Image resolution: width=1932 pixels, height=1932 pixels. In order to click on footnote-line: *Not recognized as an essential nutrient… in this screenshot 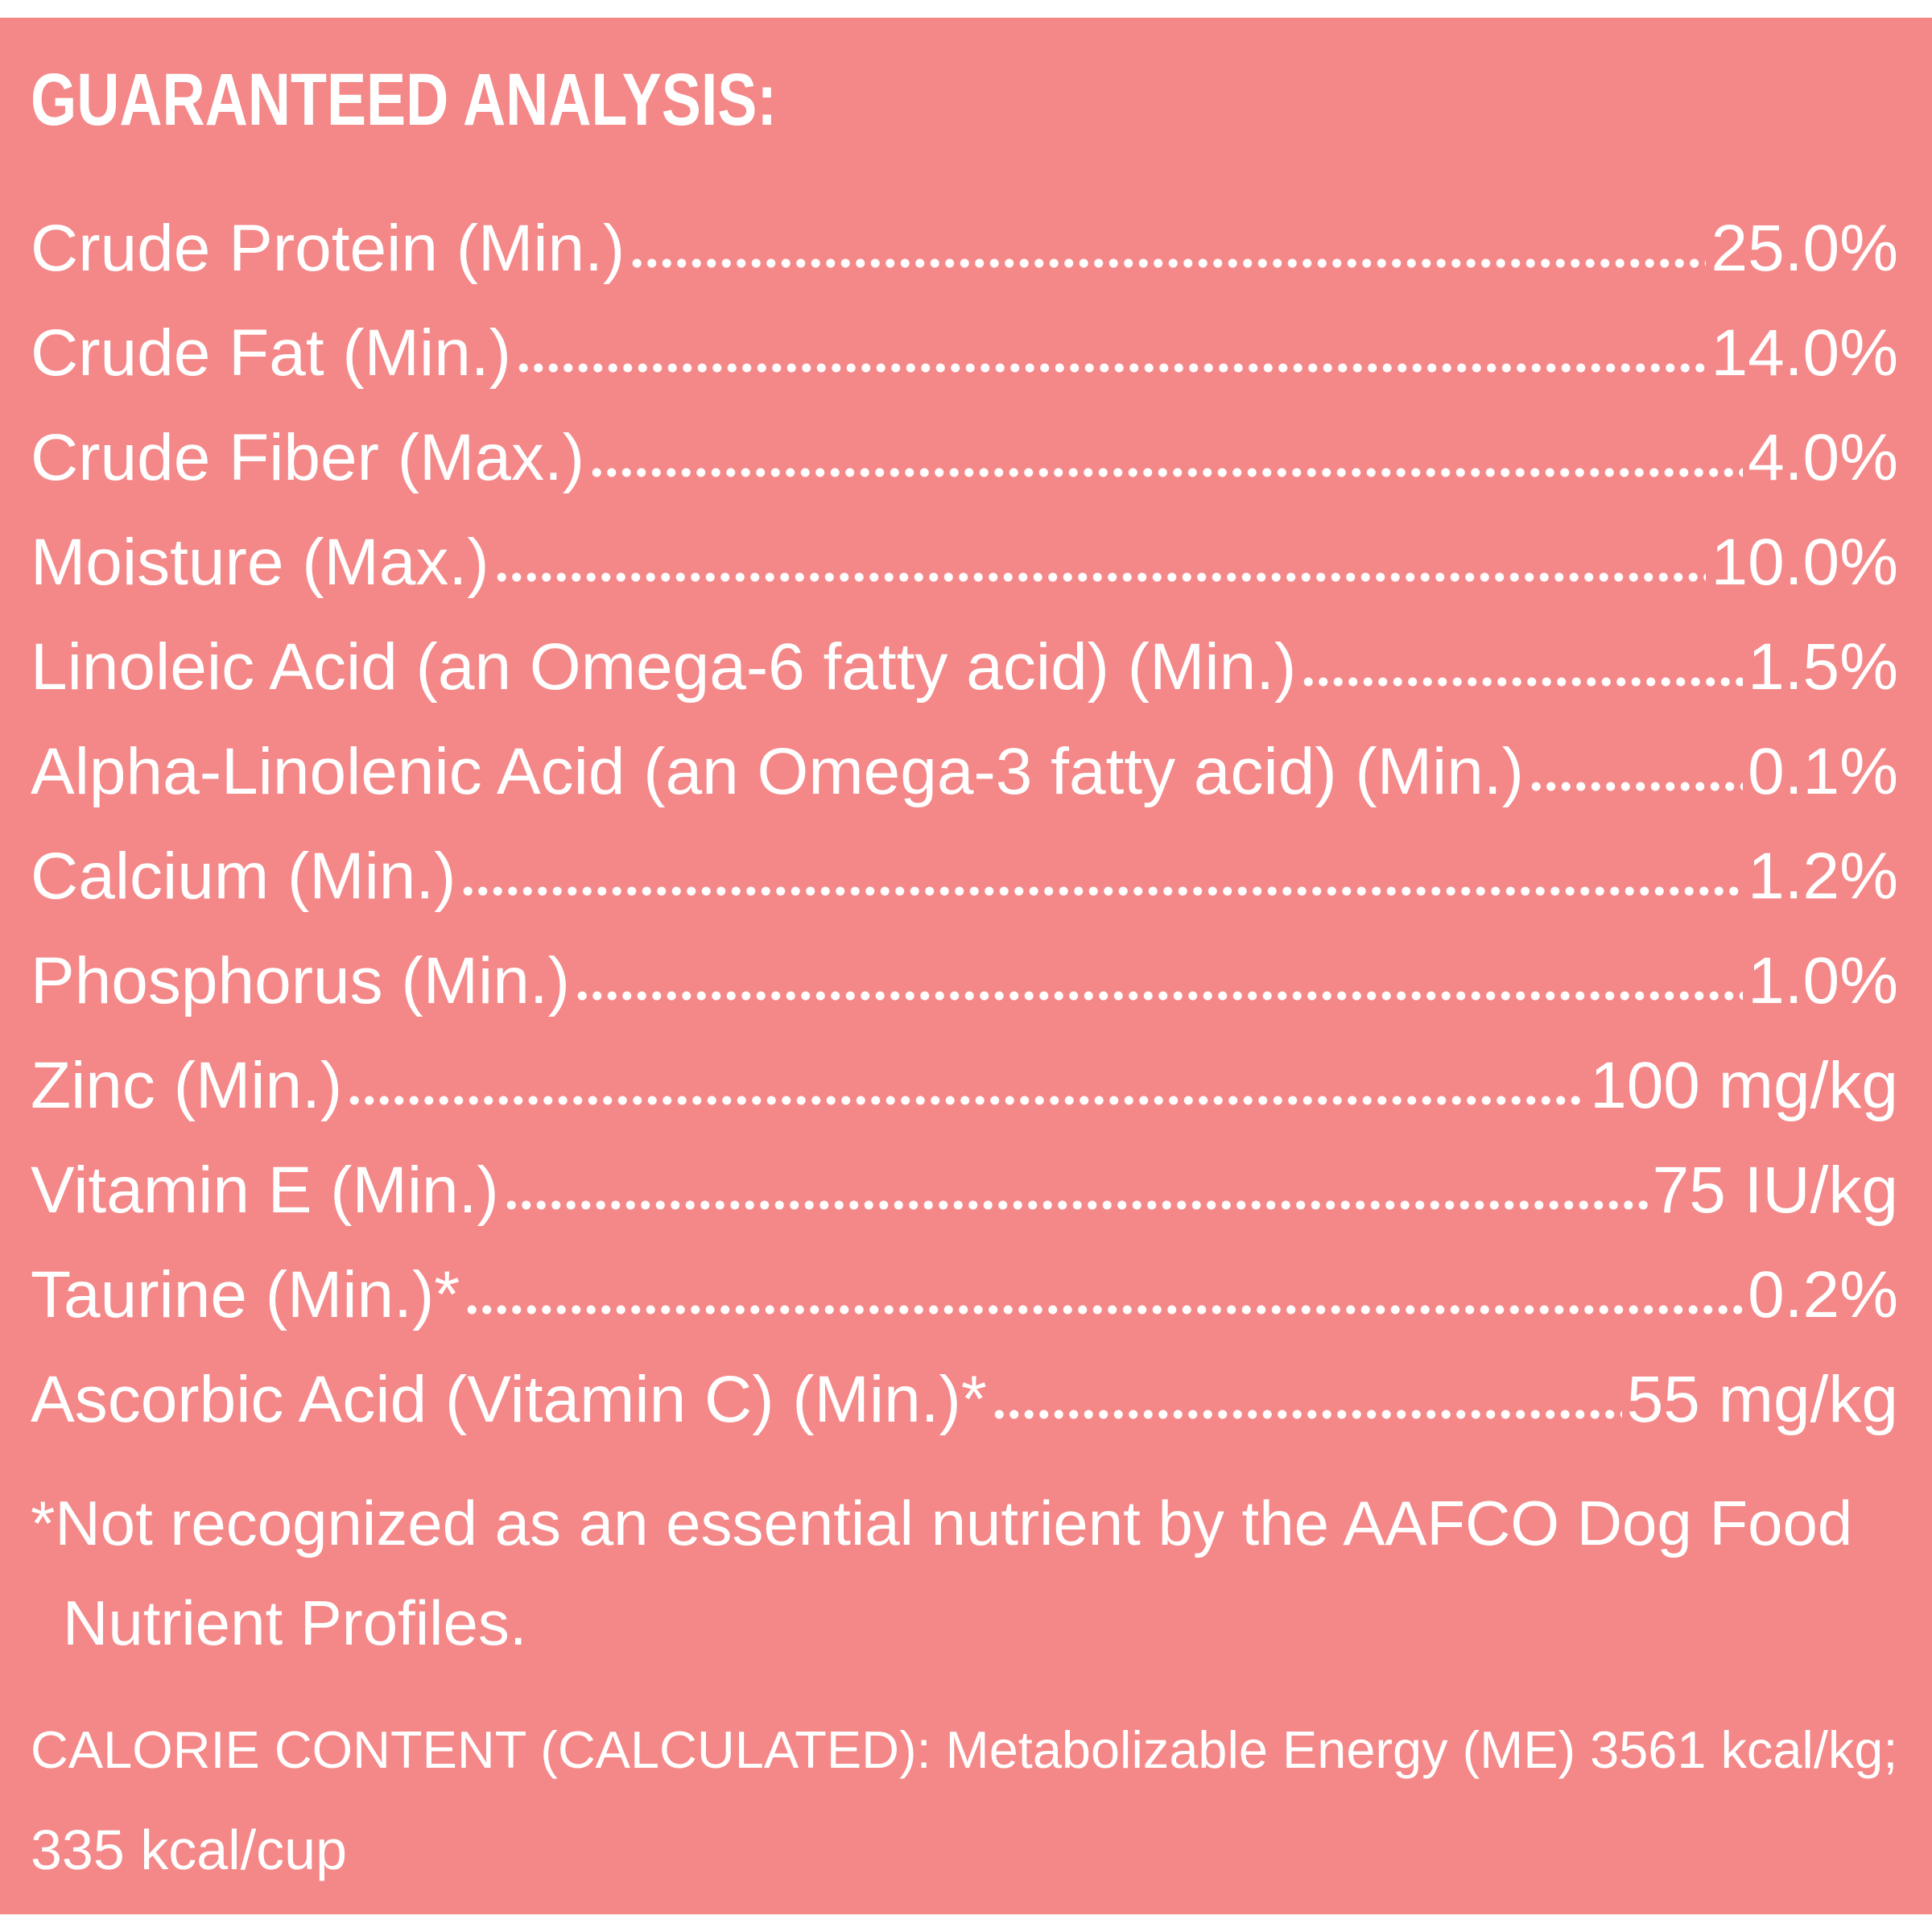, I will do `click(942, 1523)`.